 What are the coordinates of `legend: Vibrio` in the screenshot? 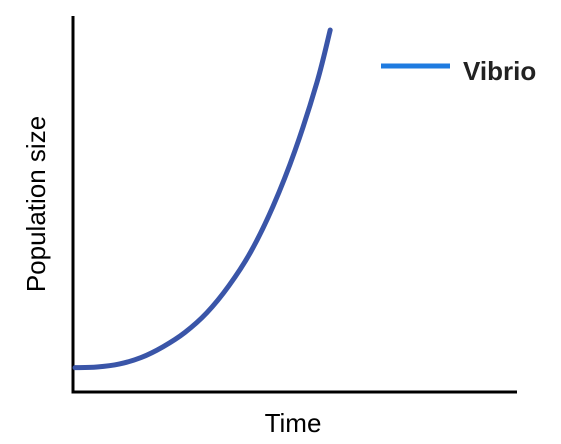 It's located at (458, 71).